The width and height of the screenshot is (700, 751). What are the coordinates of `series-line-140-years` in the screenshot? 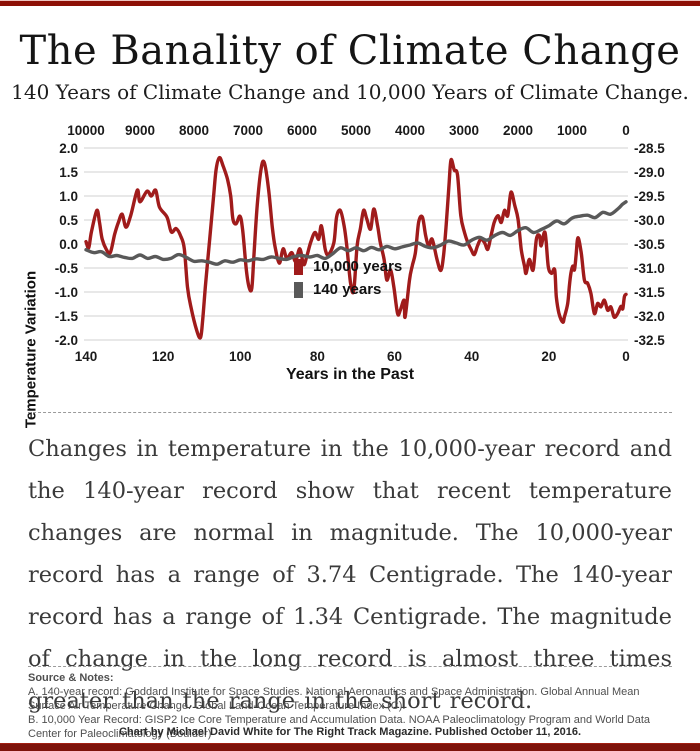 It's located at (356, 233).